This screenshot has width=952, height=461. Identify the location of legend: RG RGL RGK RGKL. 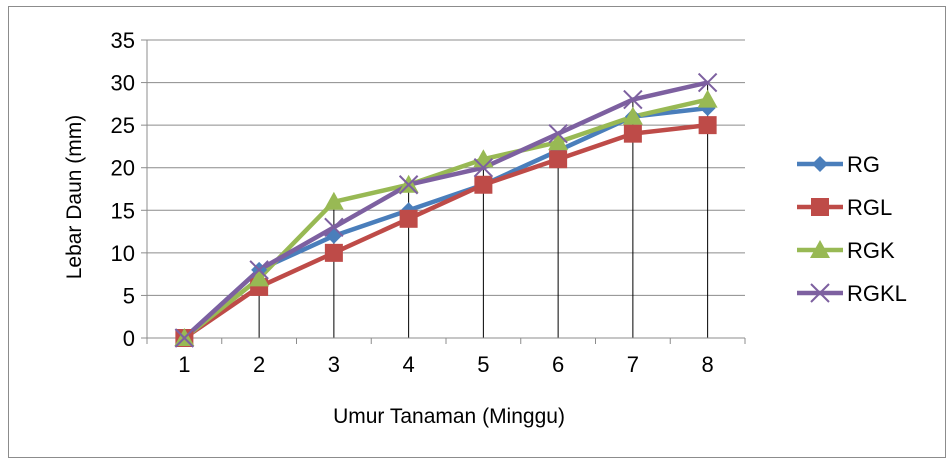
(852, 229).